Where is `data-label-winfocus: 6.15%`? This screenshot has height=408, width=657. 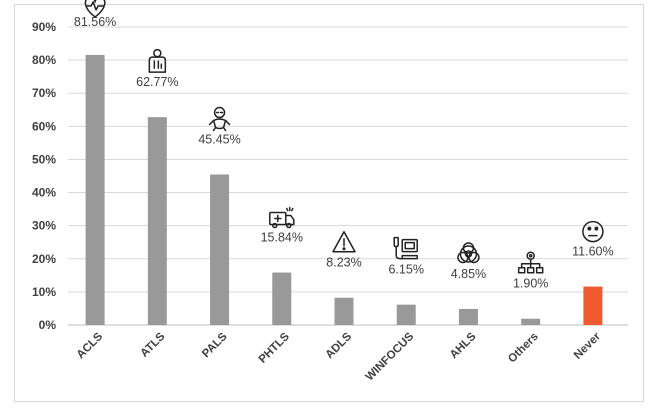
data-label-winfocus: 6.15% is located at coordinates (405, 270).